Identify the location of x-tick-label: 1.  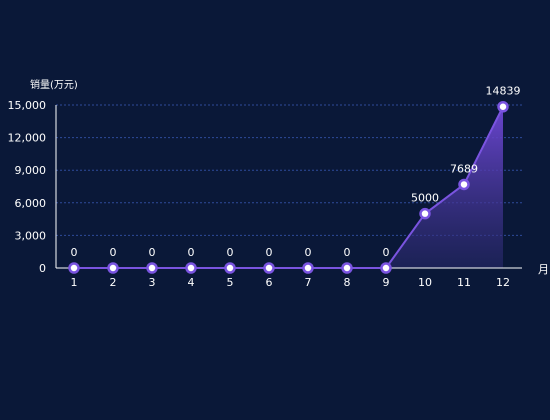
(74, 282).